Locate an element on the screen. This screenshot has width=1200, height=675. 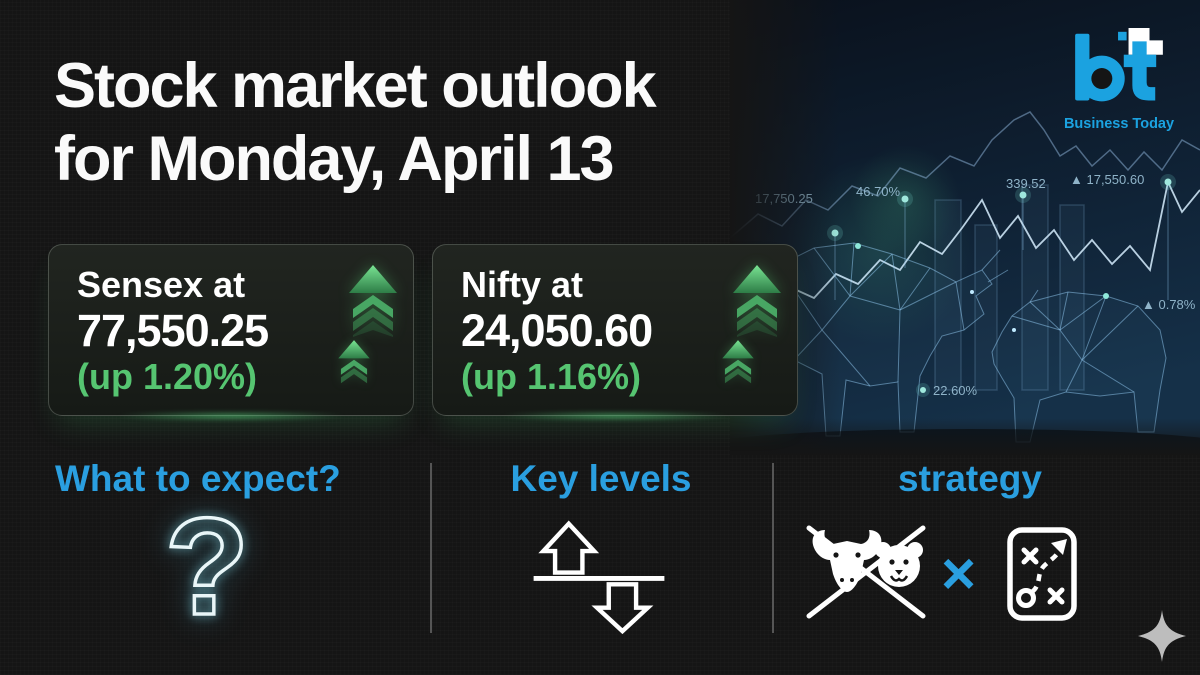
glow-dots is located at coordinates (1001, 285).